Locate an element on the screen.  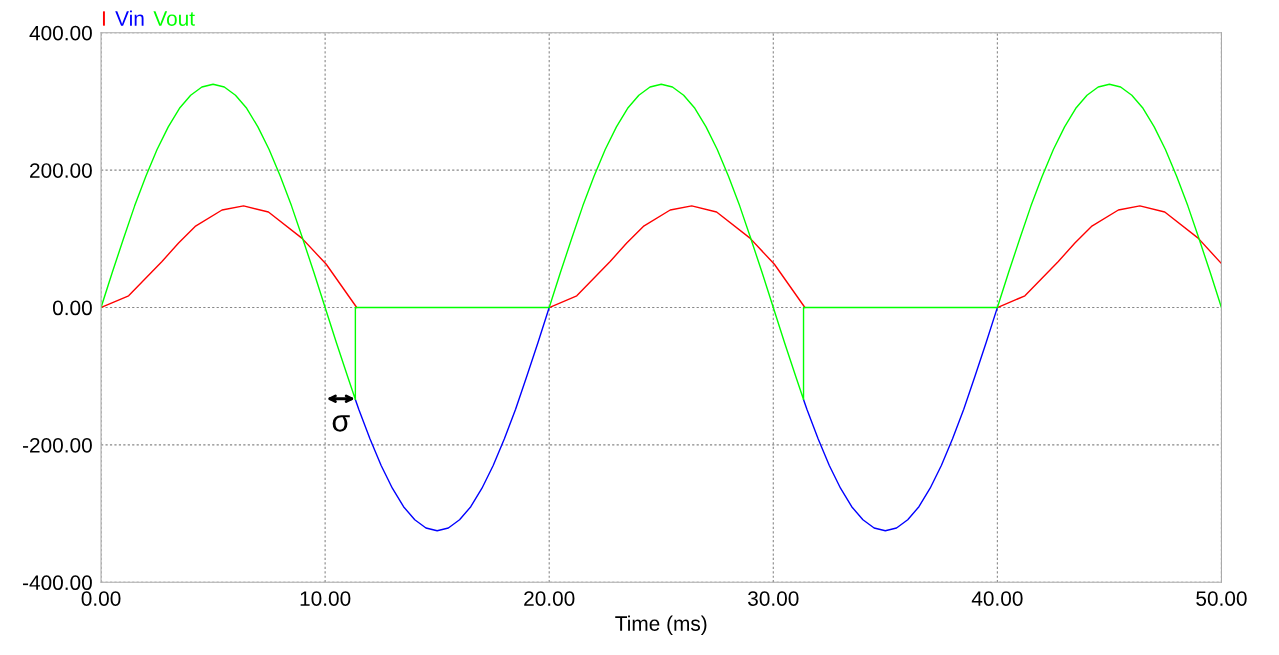
x-tick-label: 10.00 is located at coordinates (325, 598).